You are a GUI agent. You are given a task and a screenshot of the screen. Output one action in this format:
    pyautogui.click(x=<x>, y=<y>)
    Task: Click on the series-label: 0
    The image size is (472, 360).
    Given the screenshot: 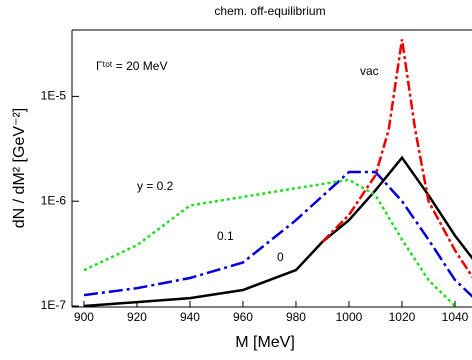 What is the action you would take?
    pyautogui.click(x=280, y=257)
    